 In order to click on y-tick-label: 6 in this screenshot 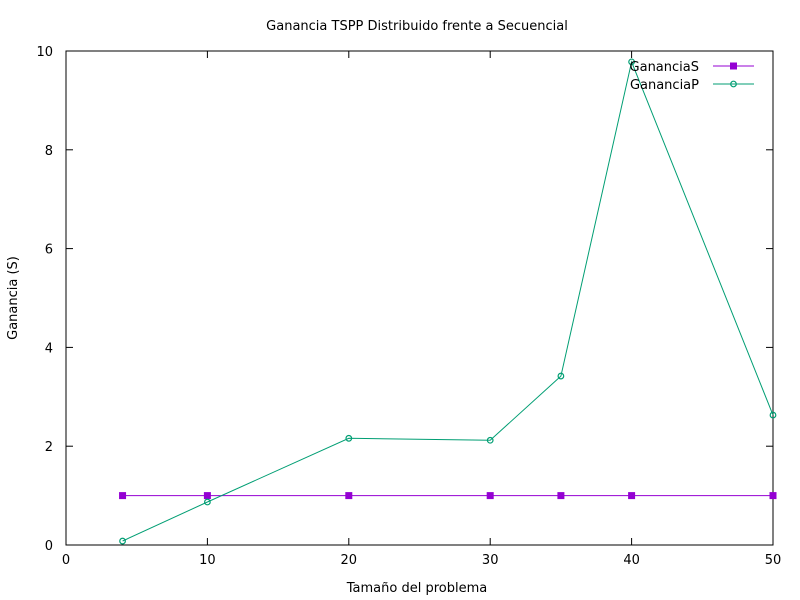, I will do `click(49, 250)`.